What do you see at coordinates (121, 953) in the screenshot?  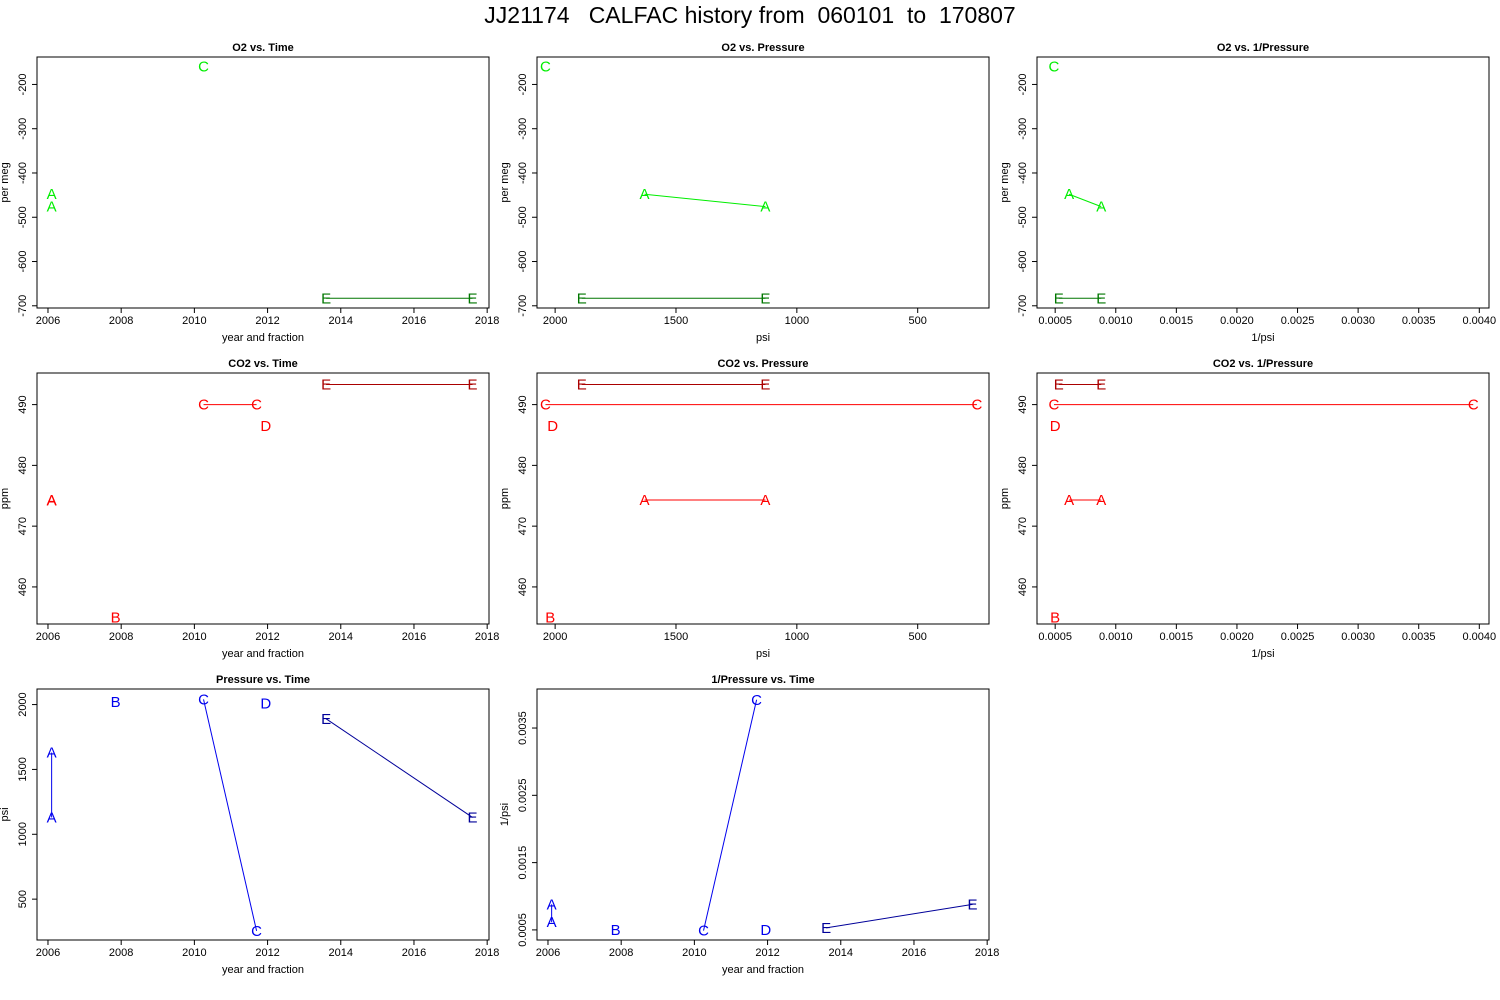 I see `x-tick-label: 2008` at bounding box center [121, 953].